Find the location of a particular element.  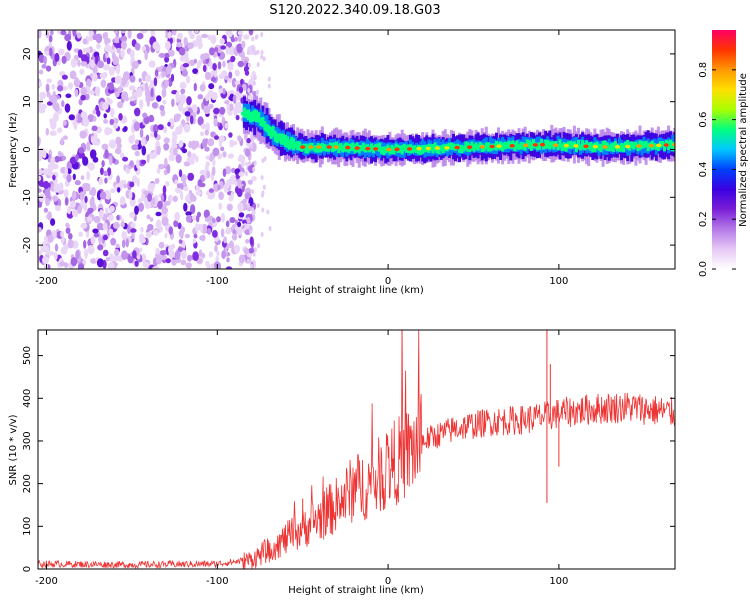

colorbar-tick-label: 0.2 is located at coordinates (703, 219).